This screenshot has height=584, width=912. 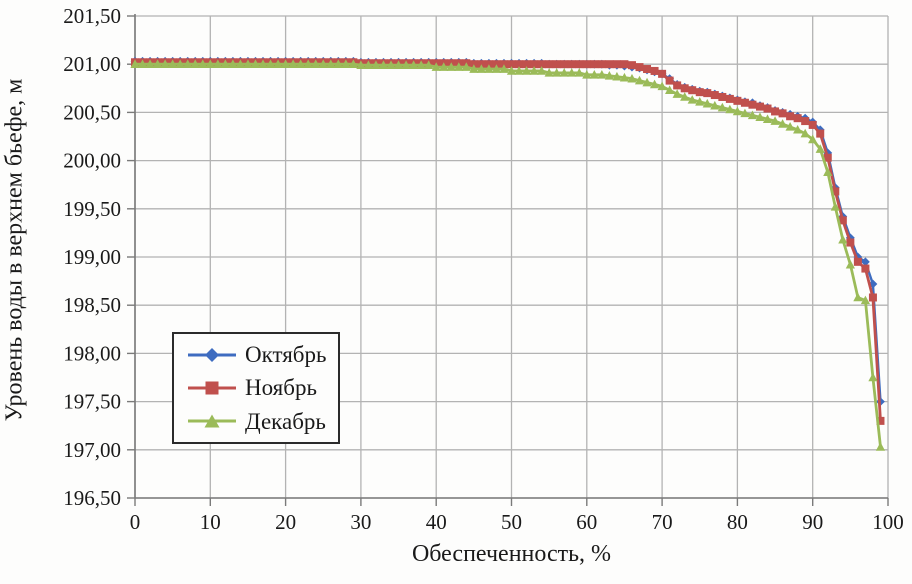 What do you see at coordinates (212, 354) in the screenshot?
I see `diamond-marker-icon` at bounding box center [212, 354].